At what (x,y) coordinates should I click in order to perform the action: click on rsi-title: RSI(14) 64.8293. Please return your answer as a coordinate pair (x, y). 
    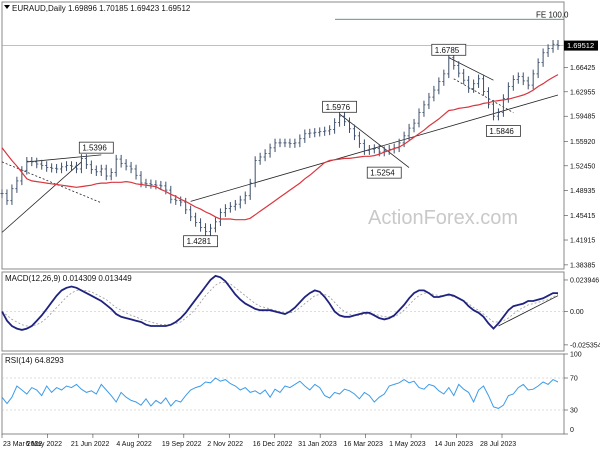
    Looking at the image, I should click on (34, 360).